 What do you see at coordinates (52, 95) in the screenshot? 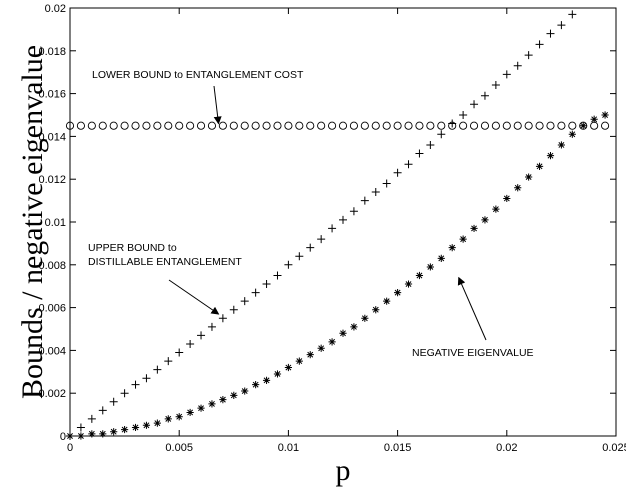
I see `y-tick-label: 0.016` at bounding box center [52, 95].